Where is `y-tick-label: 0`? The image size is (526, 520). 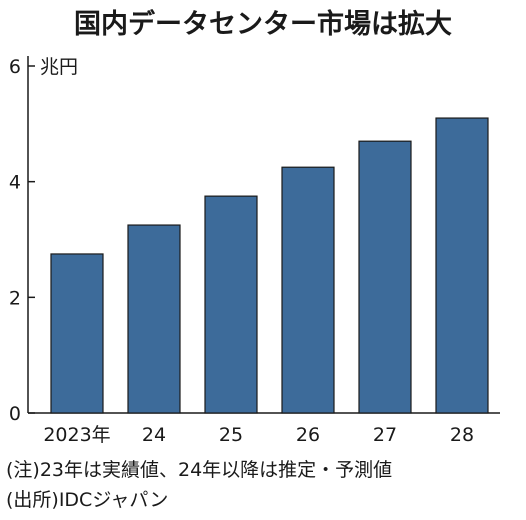
y-tick-label: 0 is located at coordinates (15, 414).